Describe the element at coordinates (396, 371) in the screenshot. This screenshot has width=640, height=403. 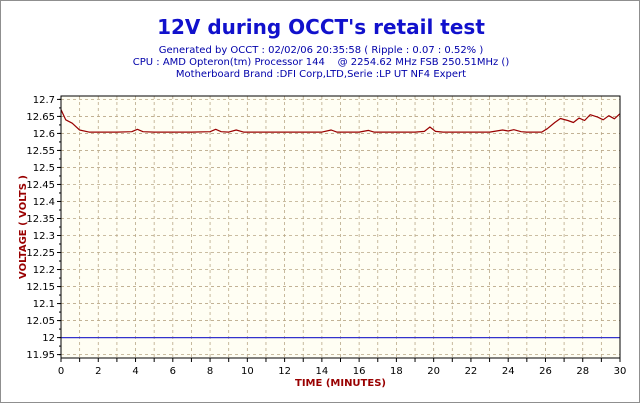
I see `x-tick-label: 18` at that location.